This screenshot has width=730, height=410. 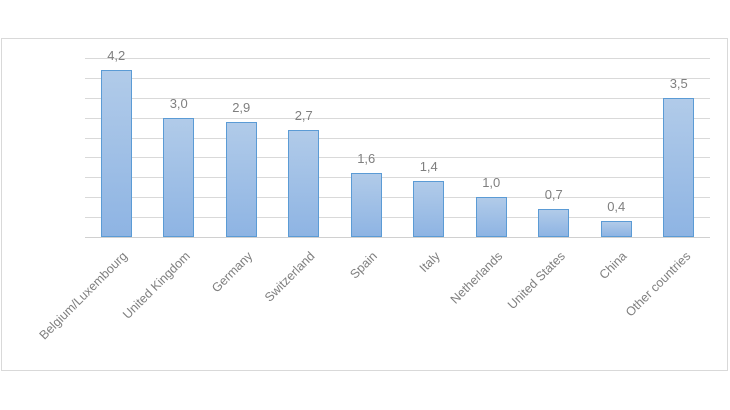 I want to click on data-label: 3,5, so click(x=678, y=83).